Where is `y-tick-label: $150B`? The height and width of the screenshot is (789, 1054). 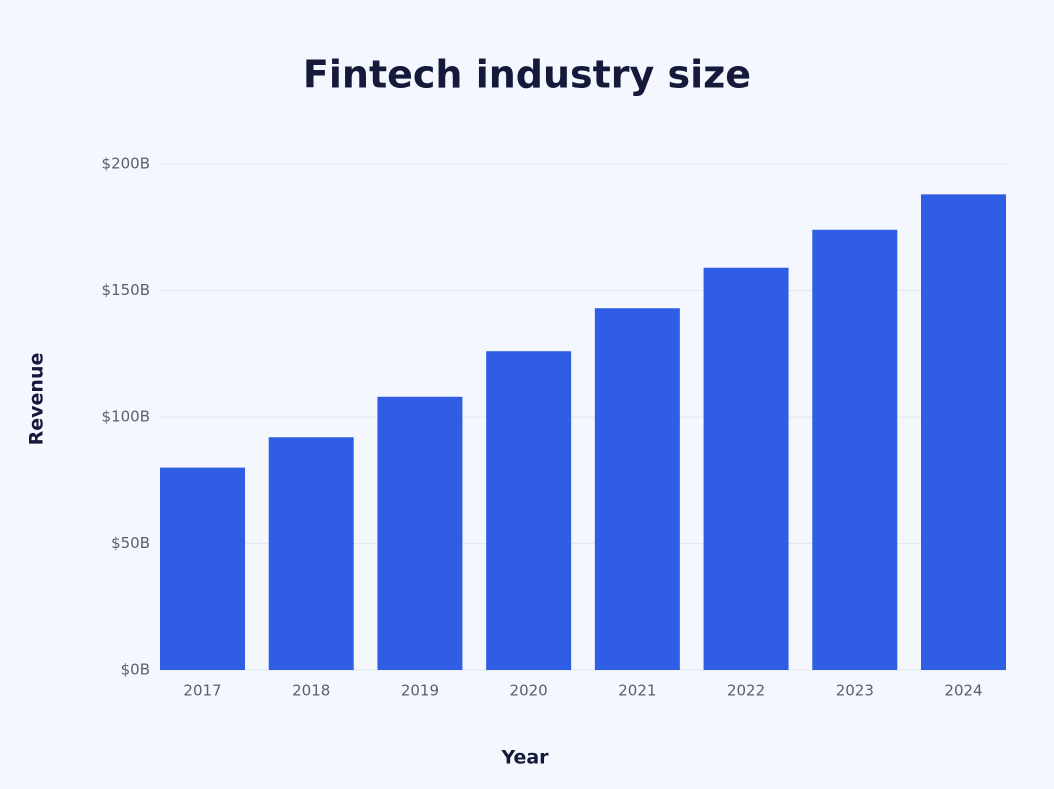
y-tick-label: $150B is located at coordinates (126, 290).